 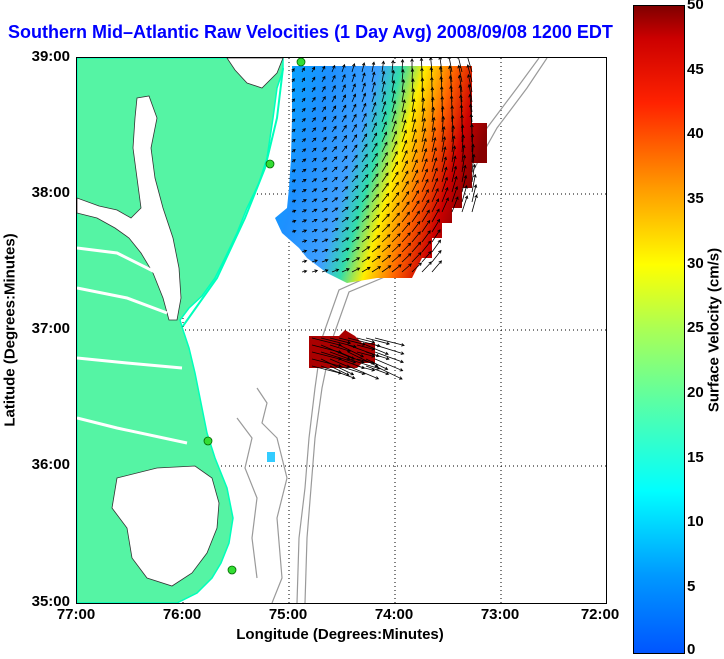 What do you see at coordinates (695, 198) in the screenshot?
I see `colorbar-tick: 35` at bounding box center [695, 198].